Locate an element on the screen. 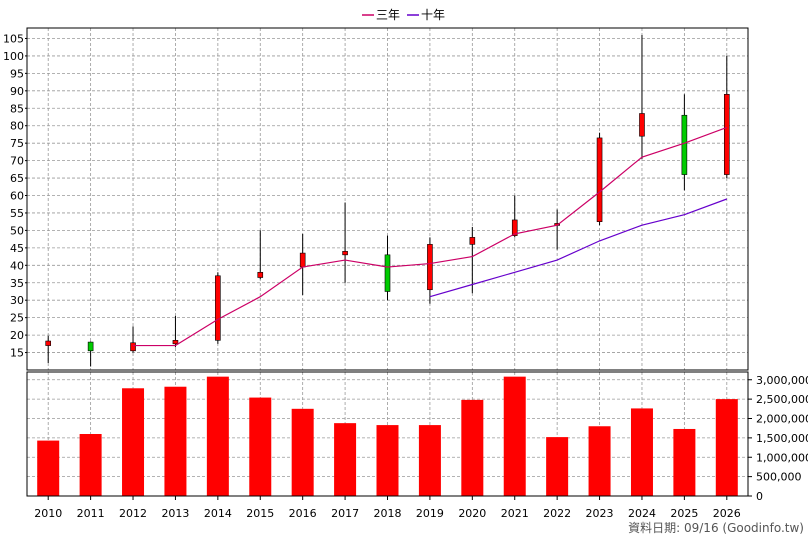 This screenshot has height=540, width=808. price-tick-label: 35 is located at coordinates (17, 283).